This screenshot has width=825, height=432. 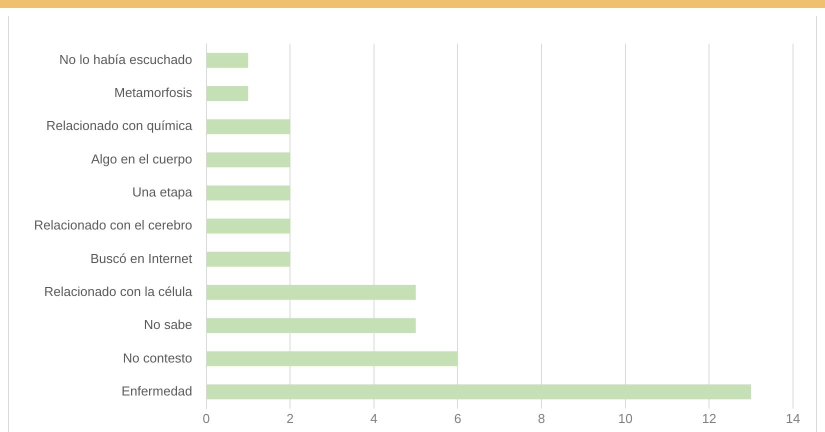 What do you see at coordinates (290, 418) in the screenshot?
I see `x-tick-label: 2` at bounding box center [290, 418].